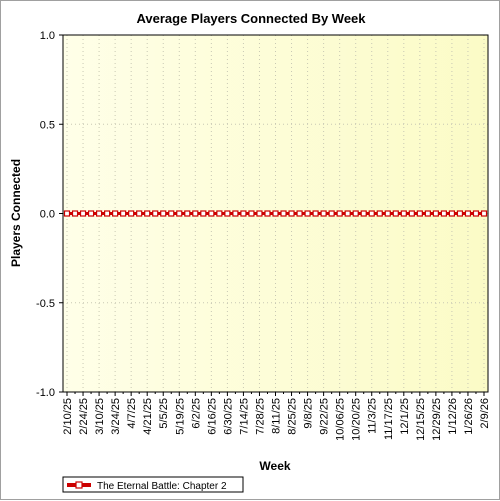 The width and height of the screenshot is (500, 501). What do you see at coordinates (228, 416) in the screenshot?
I see `x-tick-label: 6/30/25` at bounding box center [228, 416].